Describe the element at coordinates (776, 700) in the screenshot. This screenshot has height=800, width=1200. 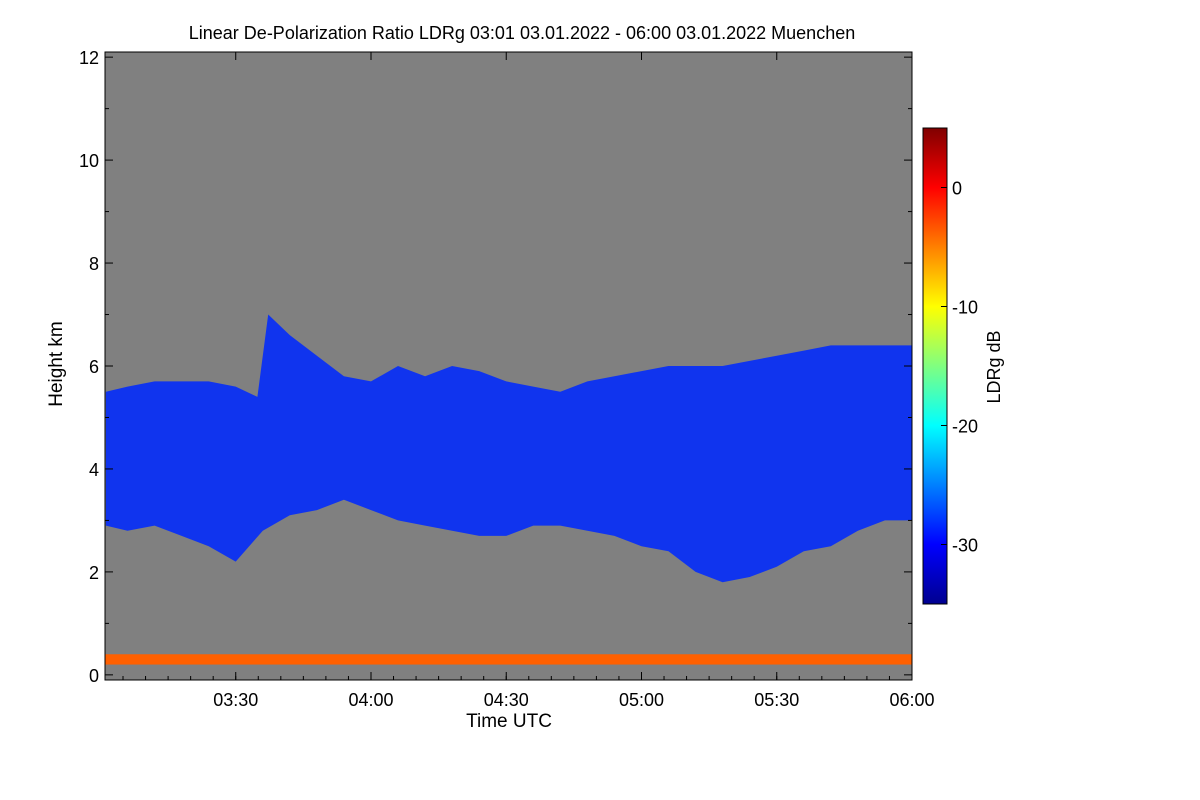
I see `x-tick-label: 05:30` at that location.